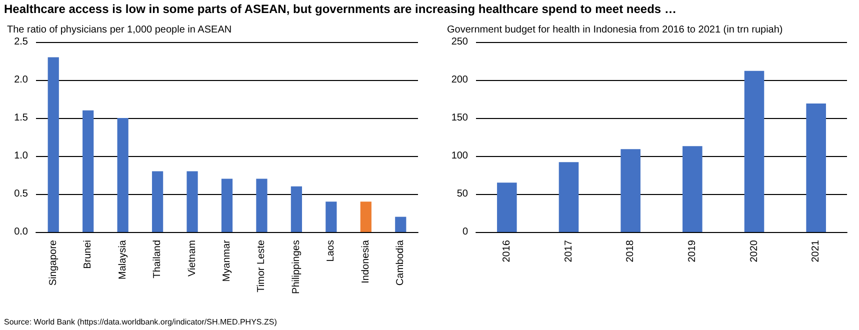 The height and width of the screenshot is (330, 859). Describe the element at coordinates (192, 258) in the screenshot. I see `x-tick-label: Vietnam` at that location.